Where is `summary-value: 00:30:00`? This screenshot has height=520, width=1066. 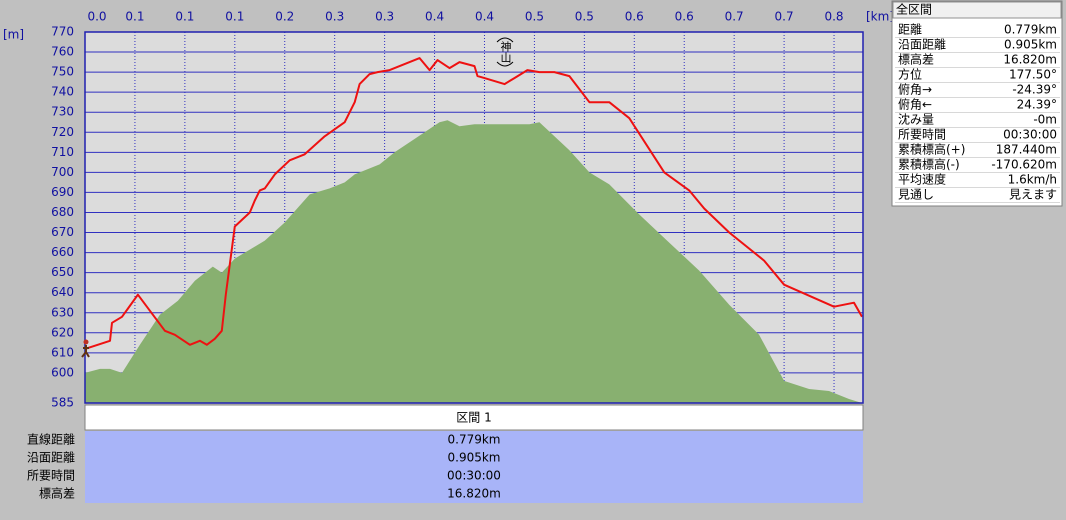 summary-value: 00:30:00 is located at coordinates (1030, 135).